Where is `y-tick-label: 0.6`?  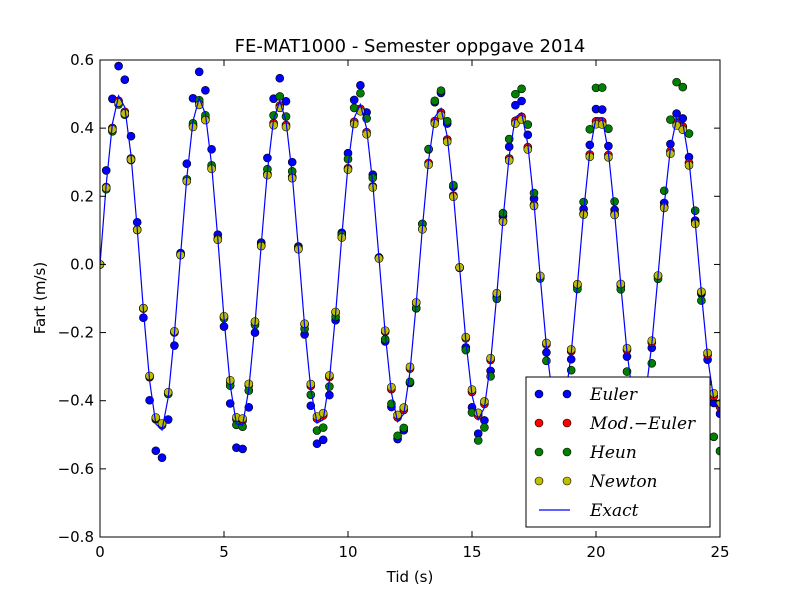
y-tick-label: 0.6 is located at coordinates (82, 60).